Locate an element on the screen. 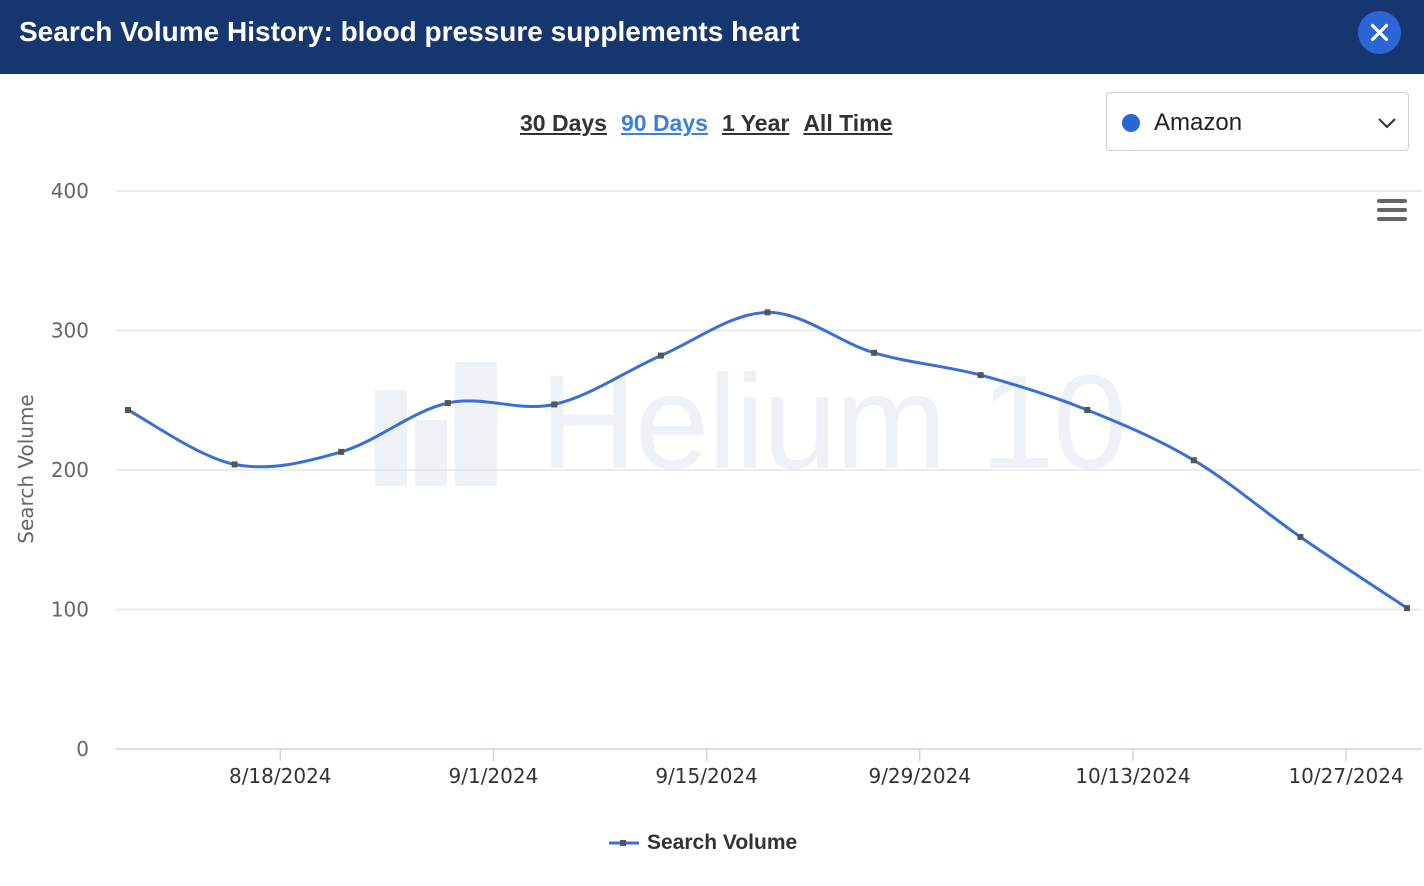 This screenshot has width=1424, height=886. helium10-watermark: Helium 10 is located at coordinates (751, 424).